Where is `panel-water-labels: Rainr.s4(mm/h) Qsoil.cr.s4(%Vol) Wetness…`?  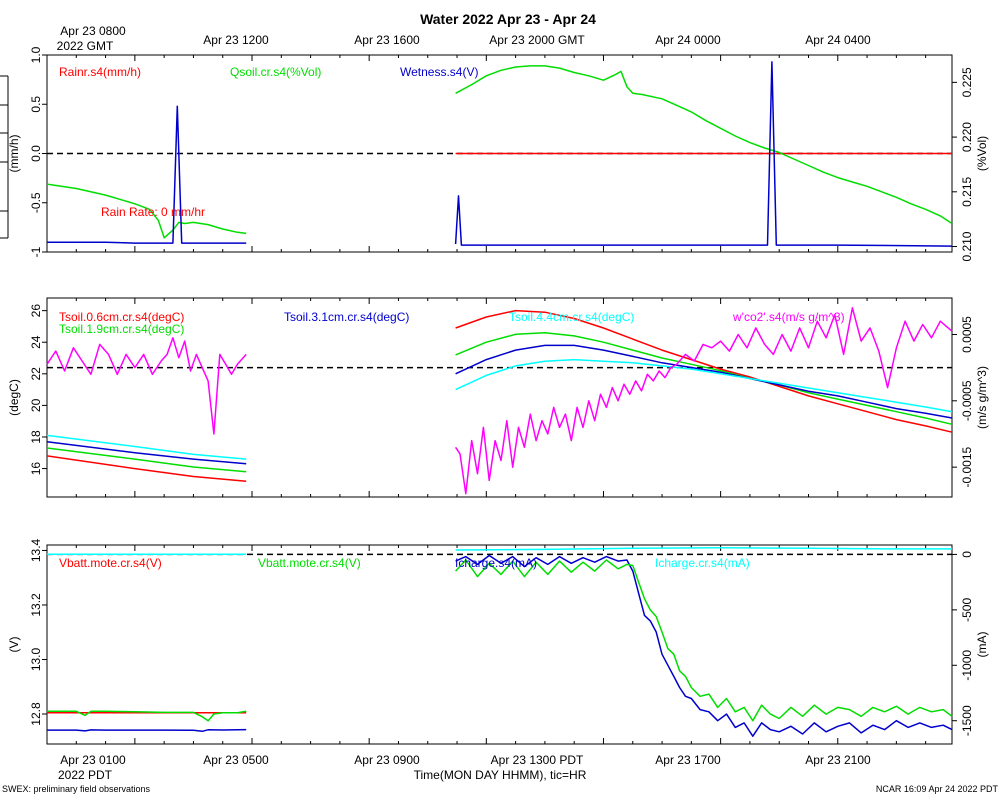 panel-water-labels: Rainr.s4(mm/h) Qsoil.cr.s4(%Vol) Wetness… is located at coordinates (268, 142).